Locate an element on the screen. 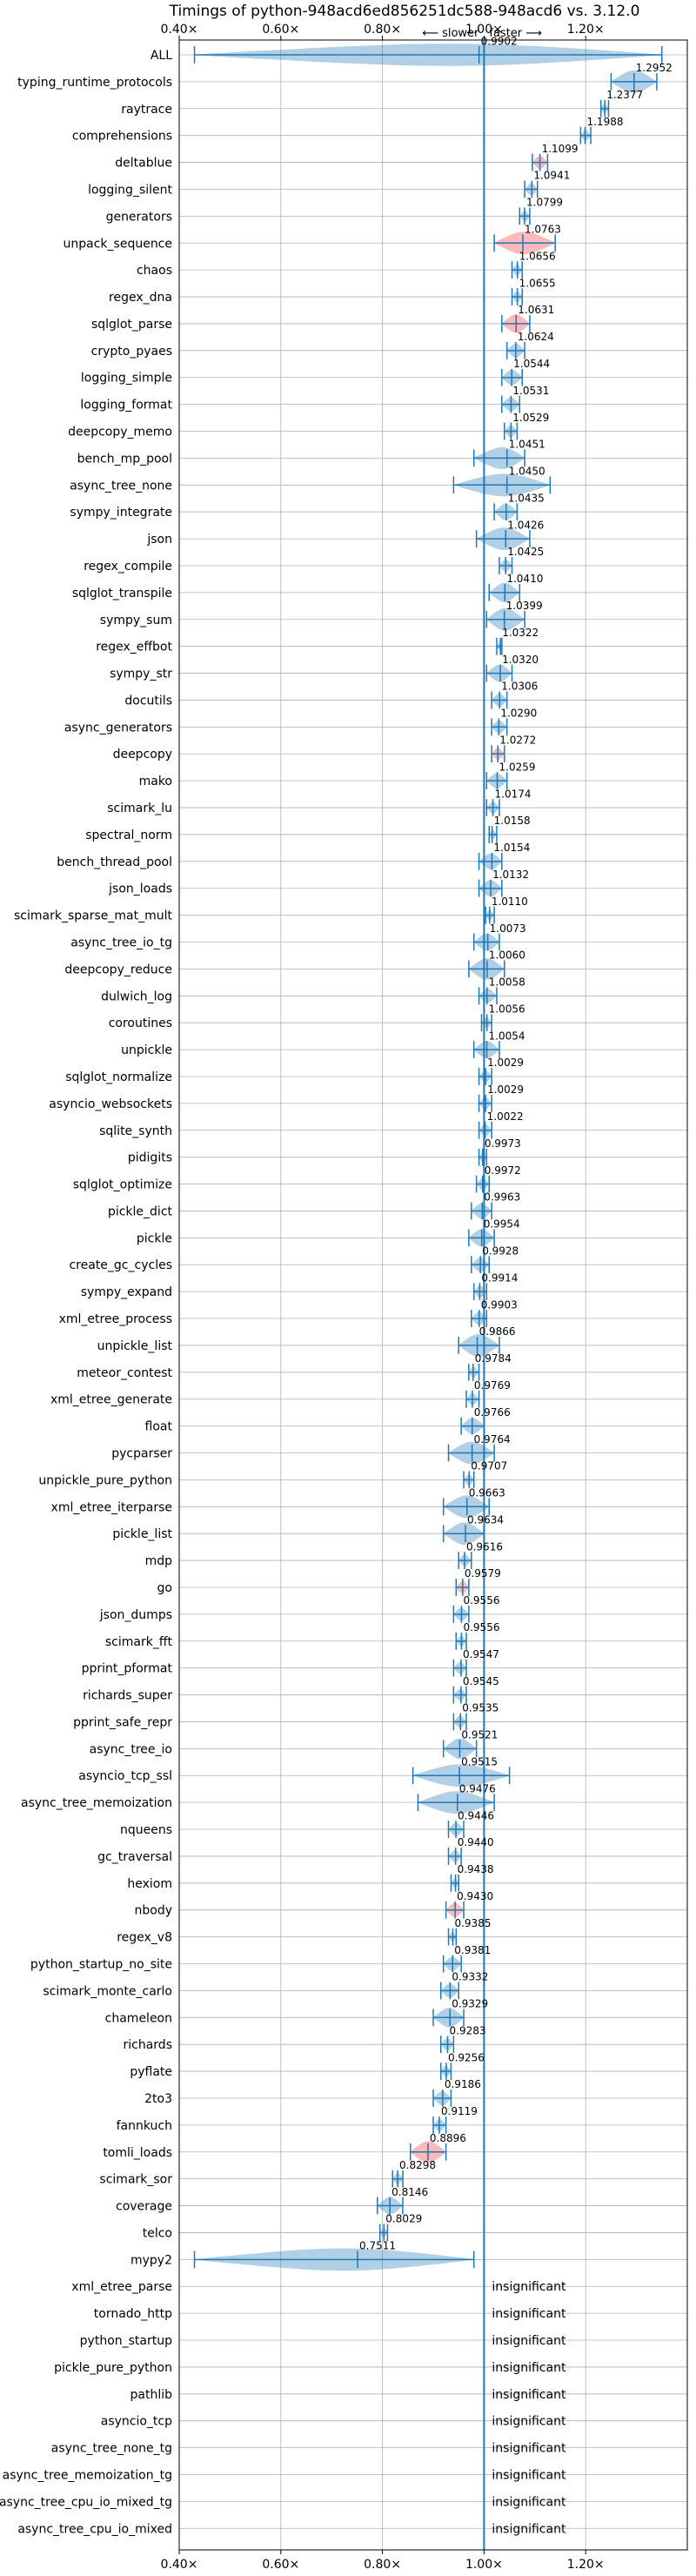  category-label: unpickle_list is located at coordinates (135, 1346).